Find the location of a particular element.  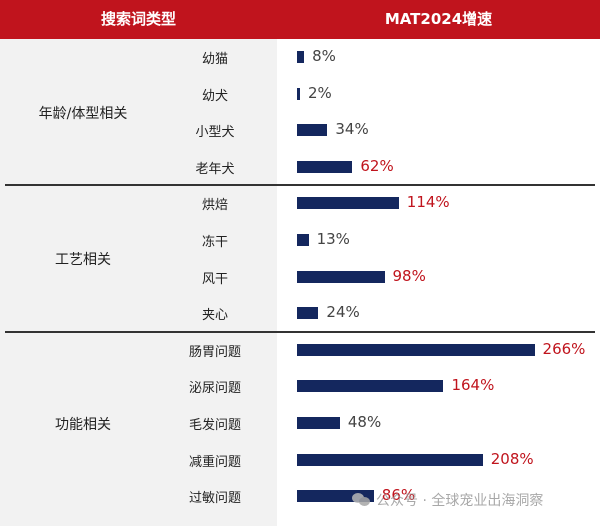

category-label: 小型犬 is located at coordinates (215, 133).